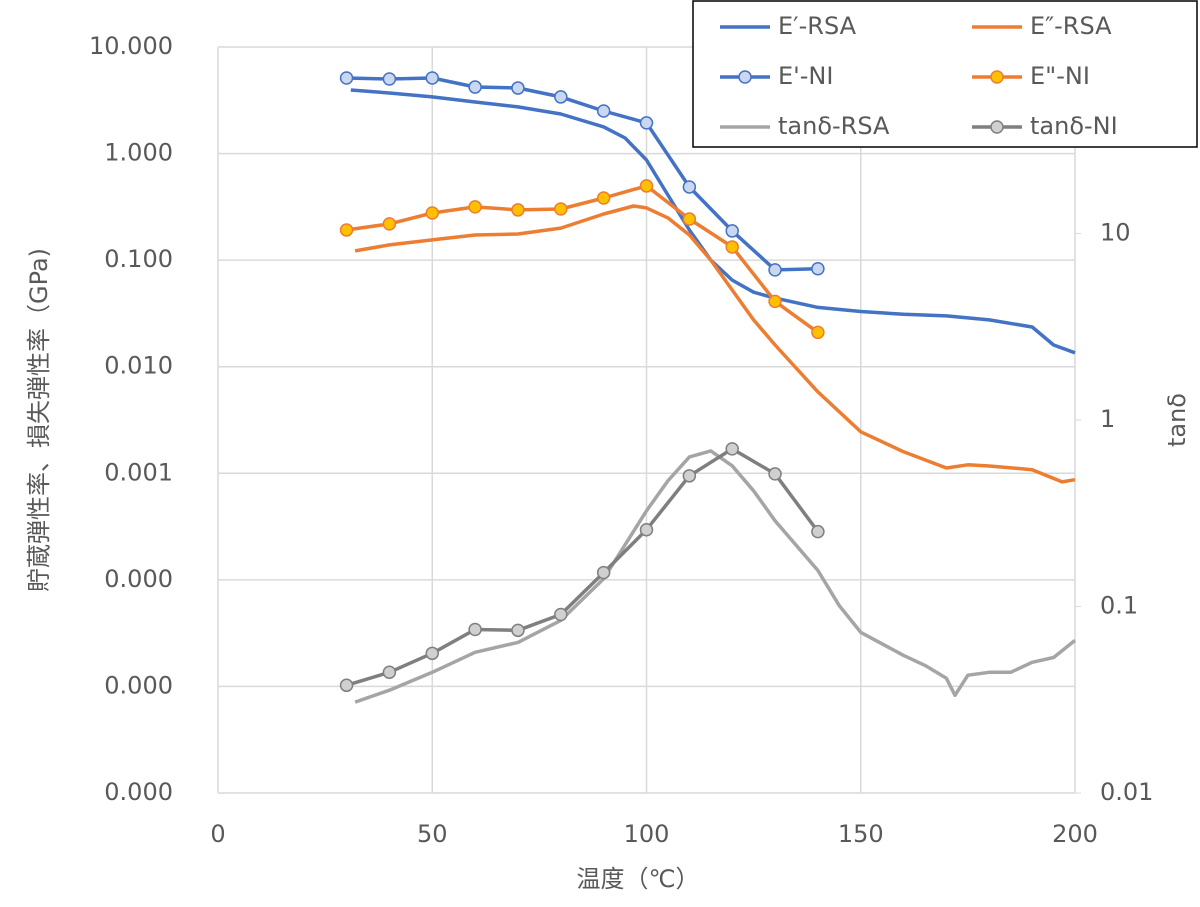  Describe the element at coordinates (217, 834) in the screenshot. I see `x-tick-label: 0` at that location.